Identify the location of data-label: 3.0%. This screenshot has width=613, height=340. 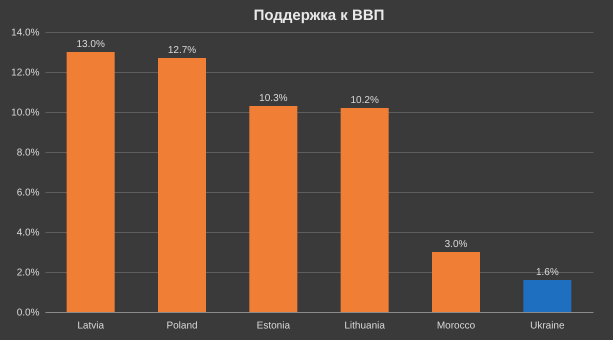
(456, 244).